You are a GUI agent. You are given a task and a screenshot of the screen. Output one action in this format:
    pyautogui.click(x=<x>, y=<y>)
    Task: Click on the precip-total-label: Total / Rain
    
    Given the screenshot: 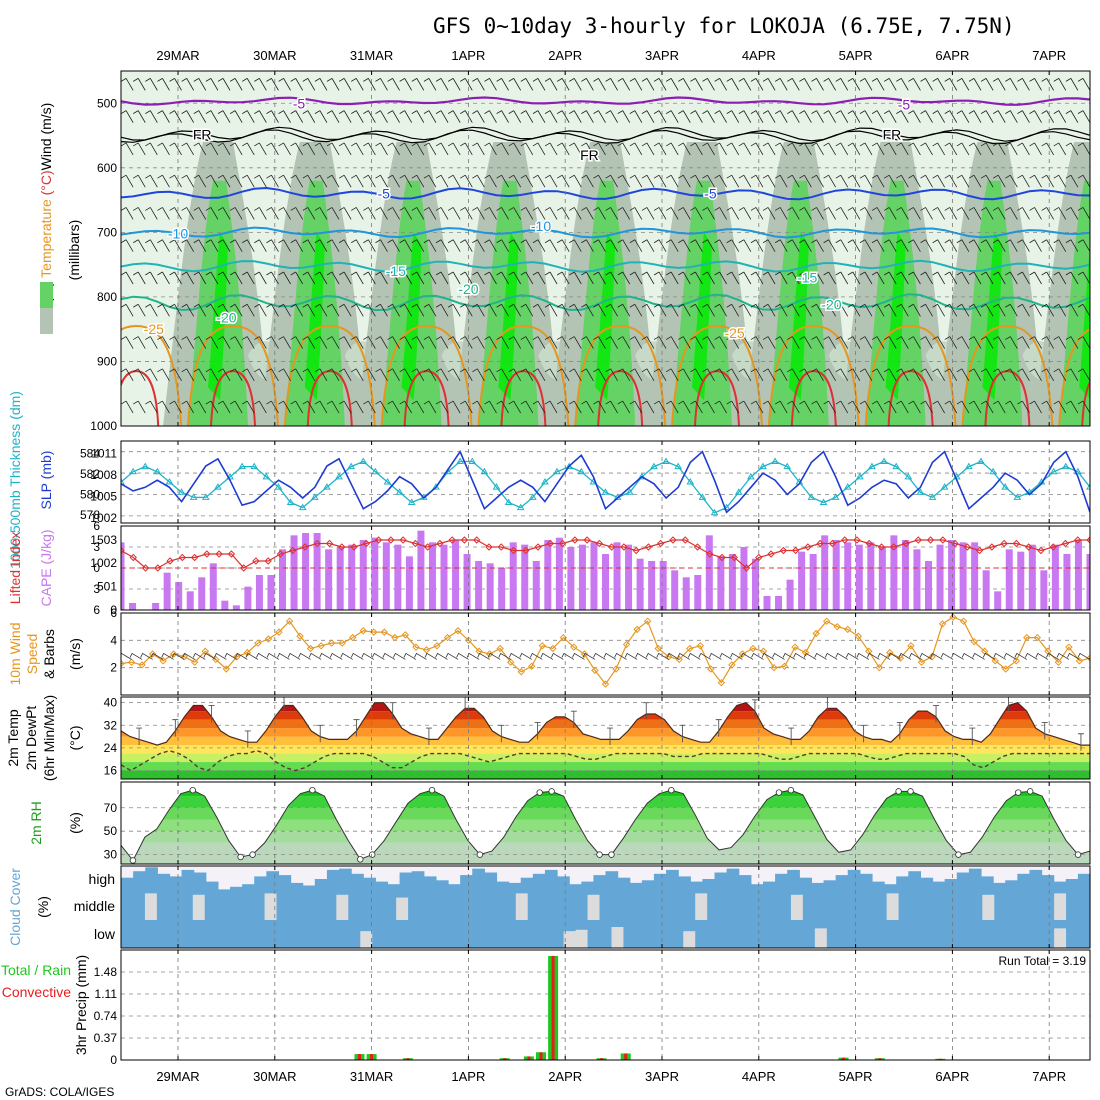 What is the action you would take?
    pyautogui.click(x=36, y=970)
    